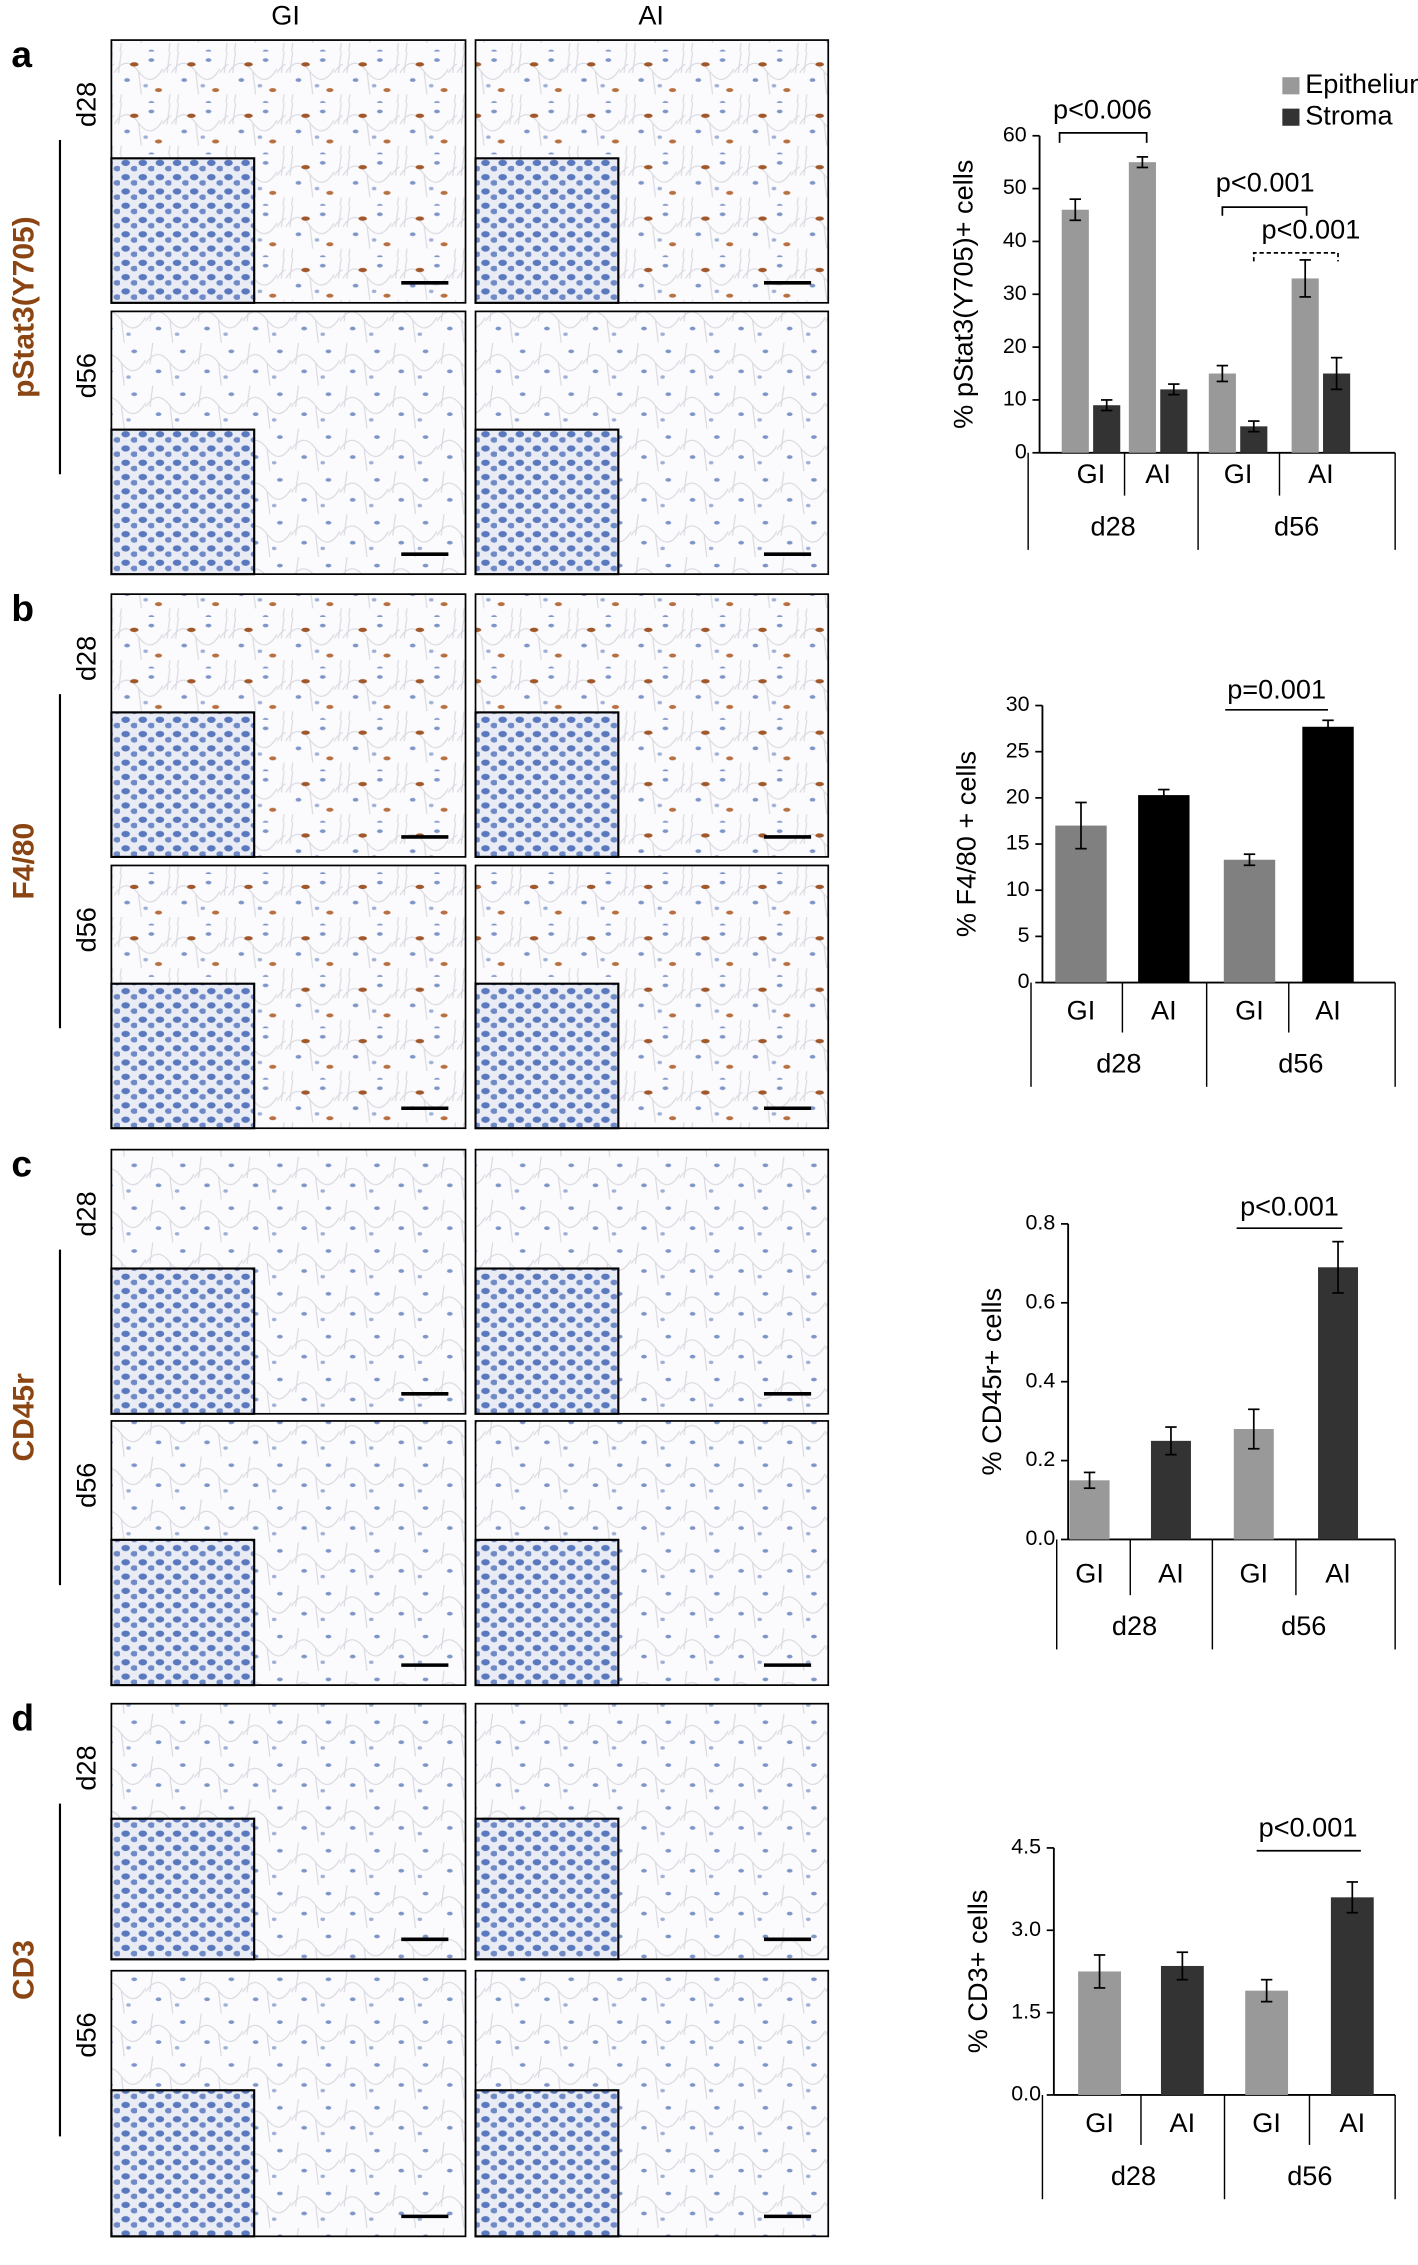 The image size is (1418, 2265). Describe the element at coordinates (1041, 1301) in the screenshot. I see `y-tick-label: 0.6` at that location.